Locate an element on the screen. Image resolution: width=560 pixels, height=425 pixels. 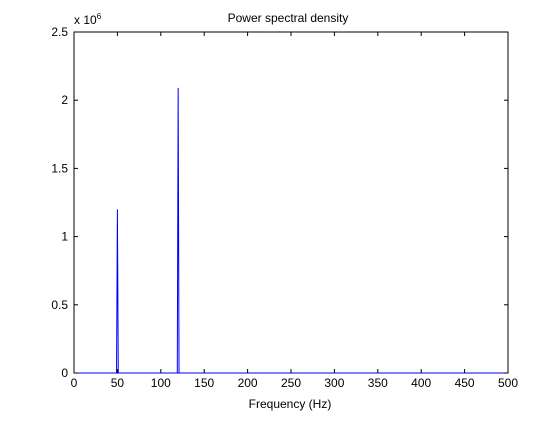
y-tick-label: 0.5 is located at coordinates (59, 305).